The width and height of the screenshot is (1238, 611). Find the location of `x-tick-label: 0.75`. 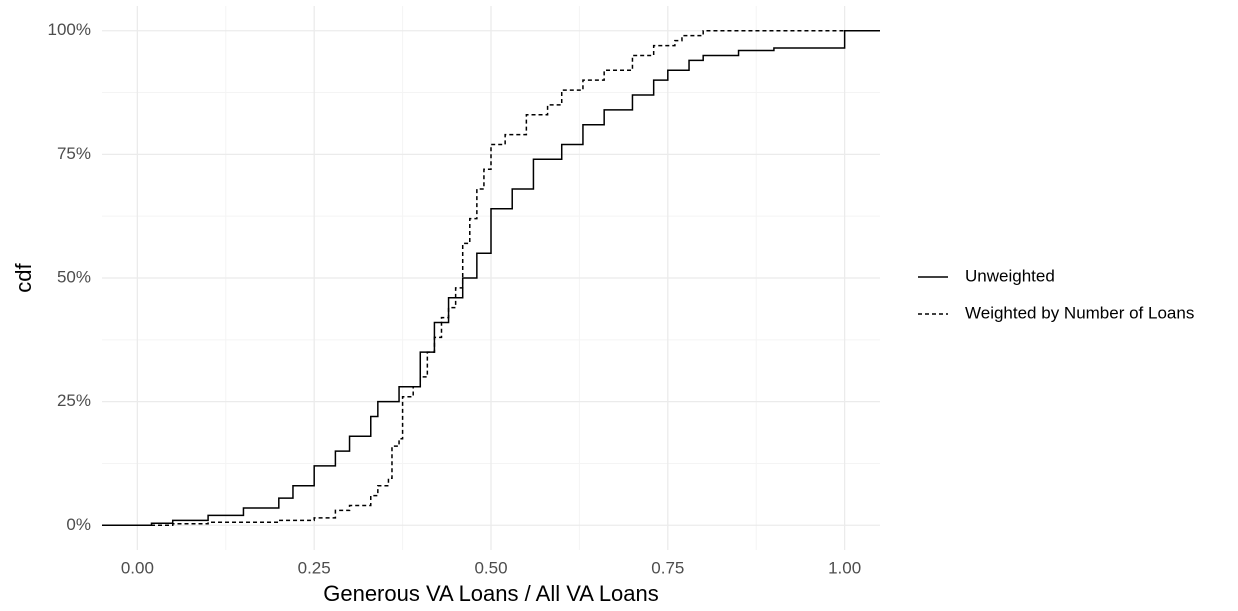

x-tick-label: 0.75 is located at coordinates (667, 567).